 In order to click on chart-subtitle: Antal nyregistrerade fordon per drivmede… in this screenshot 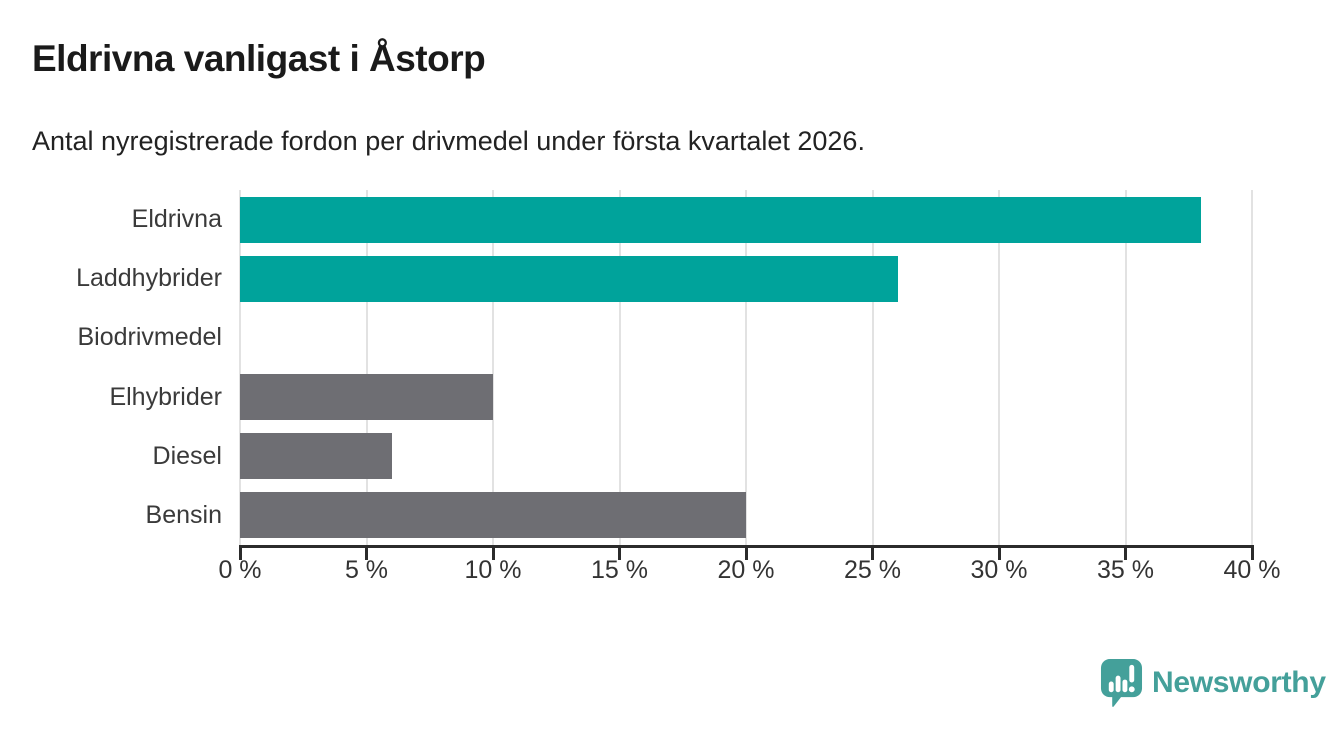, I will do `click(448, 141)`.